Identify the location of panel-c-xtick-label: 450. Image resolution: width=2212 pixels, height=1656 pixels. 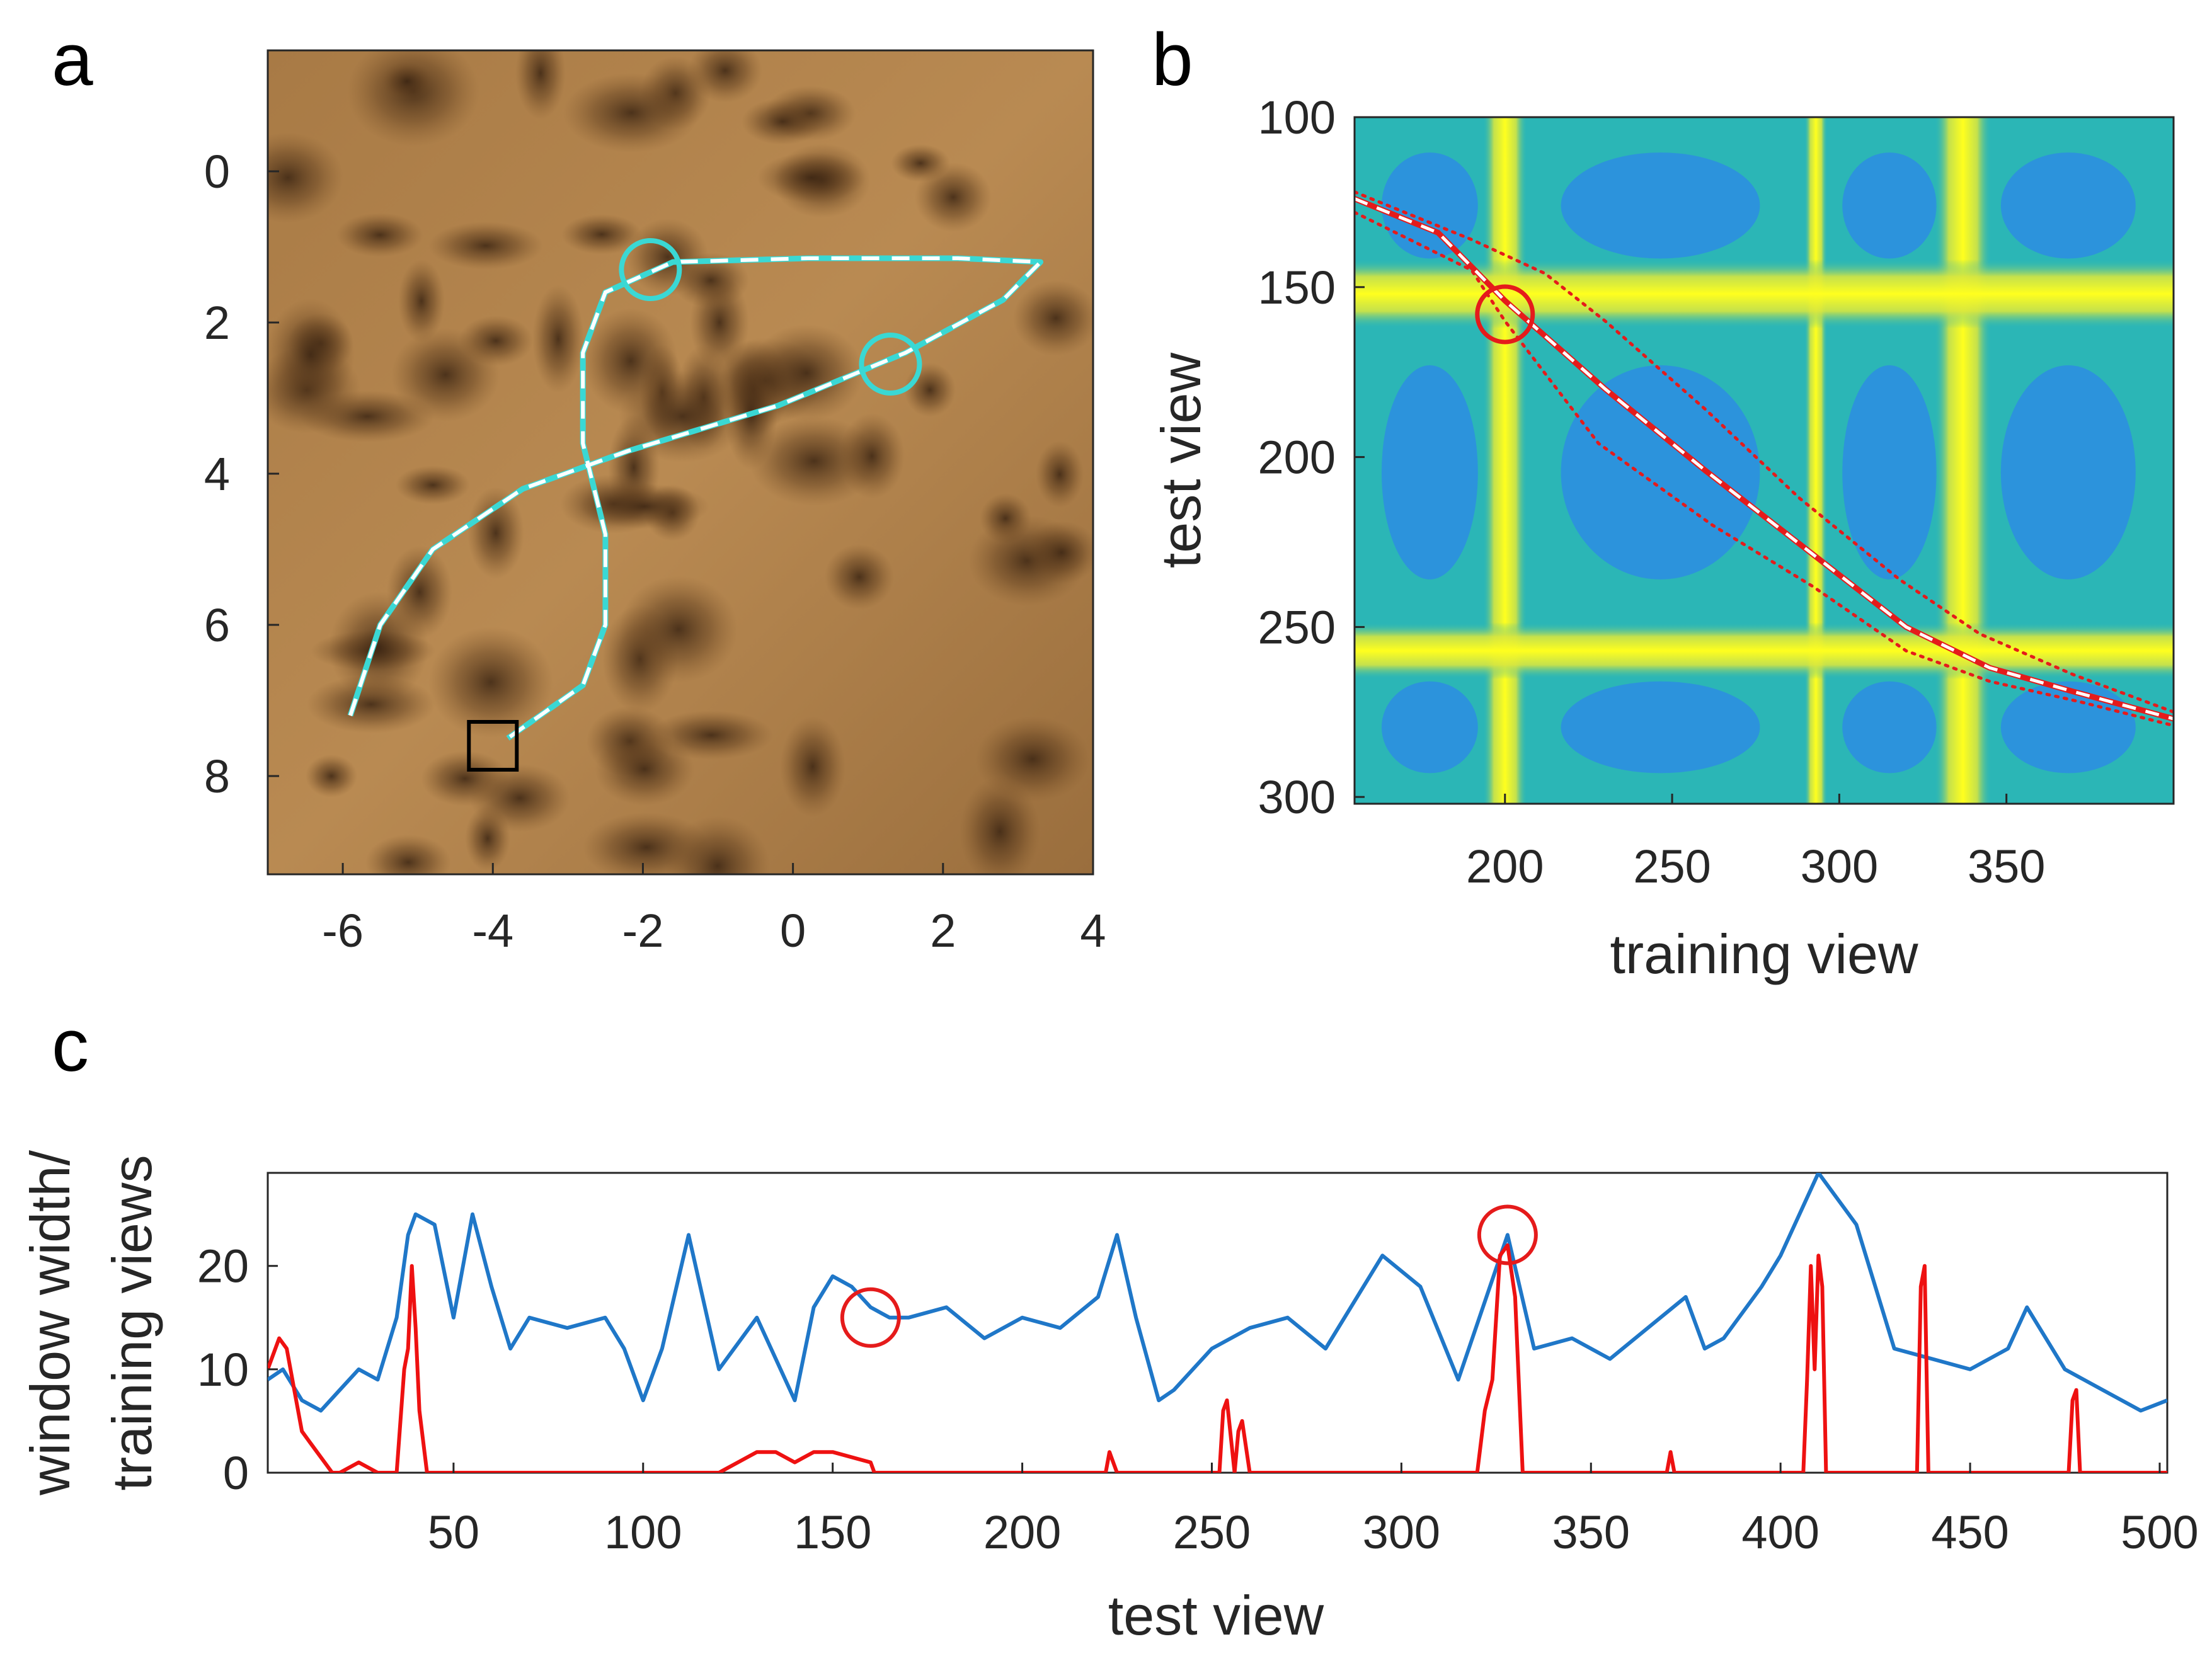
(1970, 1532).